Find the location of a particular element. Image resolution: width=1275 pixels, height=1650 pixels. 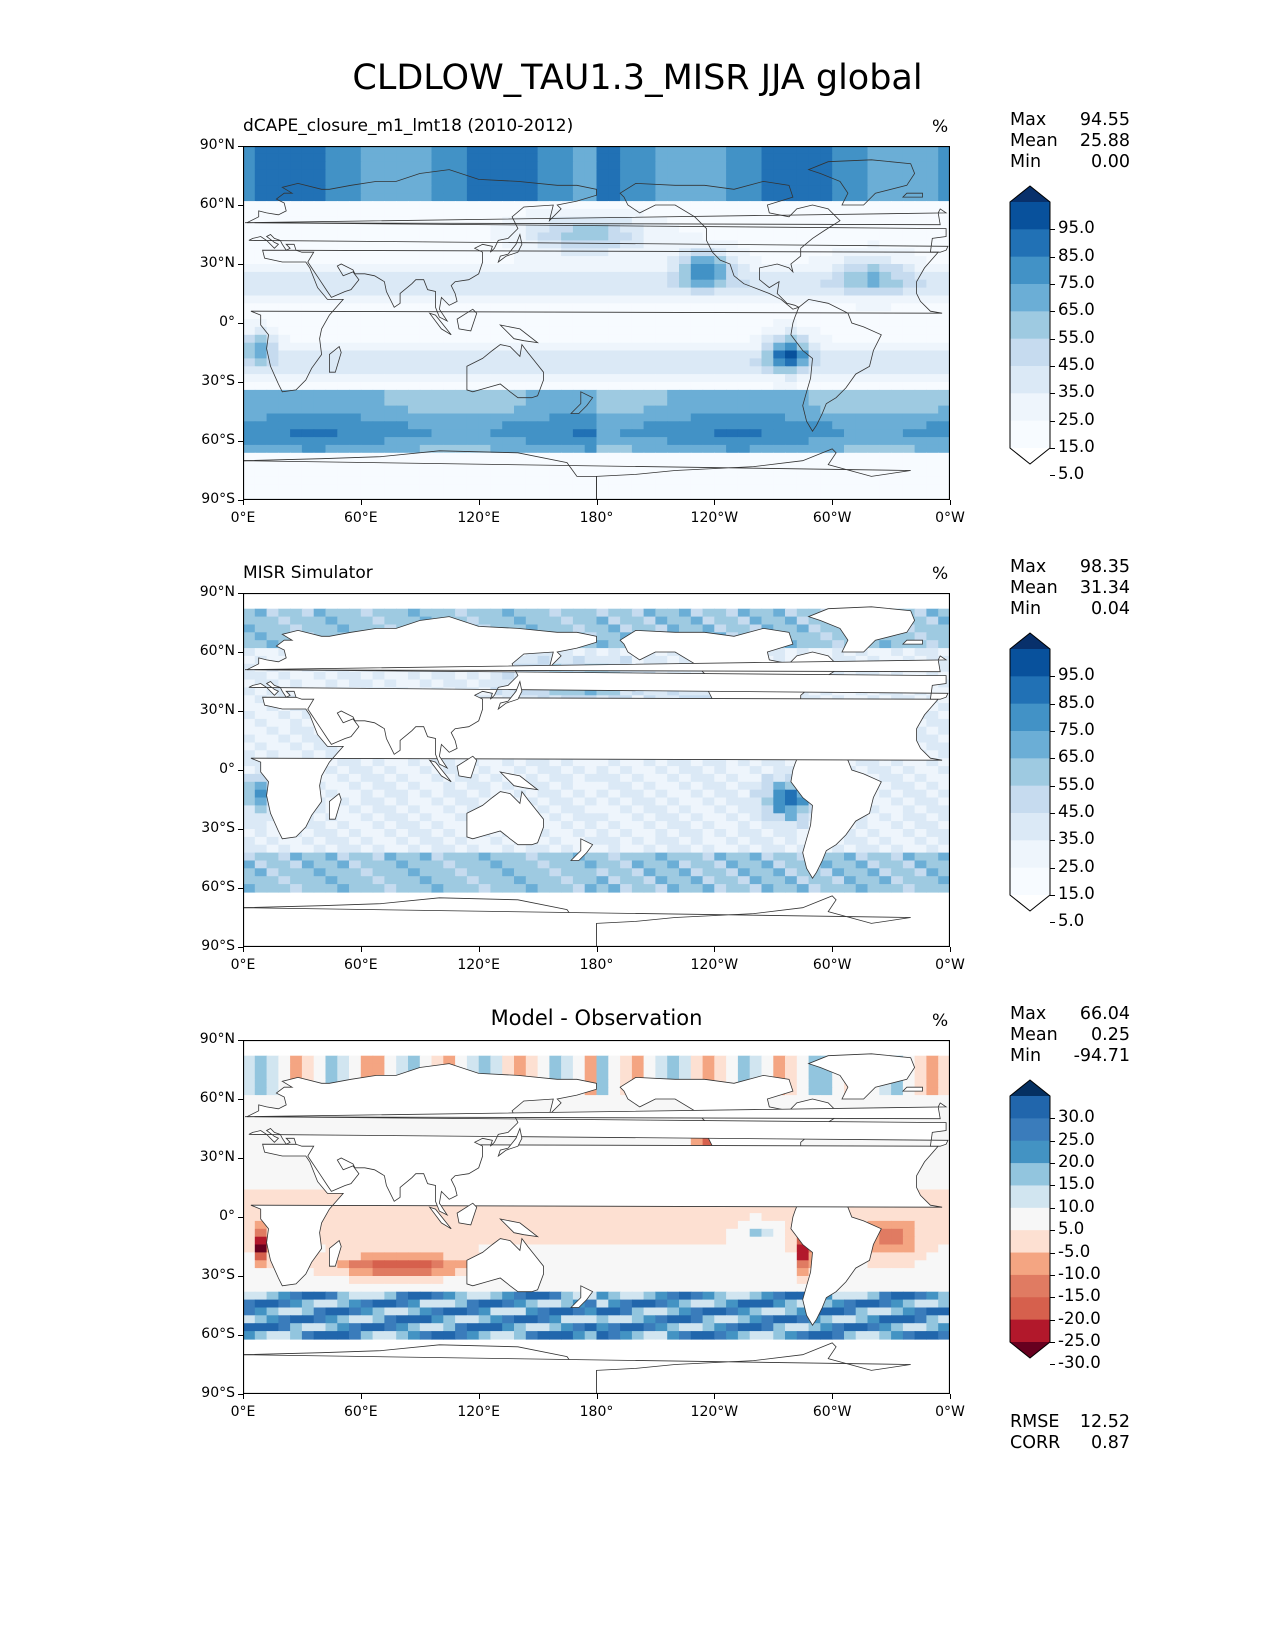

lon-tick is located at coordinates (243, 949).